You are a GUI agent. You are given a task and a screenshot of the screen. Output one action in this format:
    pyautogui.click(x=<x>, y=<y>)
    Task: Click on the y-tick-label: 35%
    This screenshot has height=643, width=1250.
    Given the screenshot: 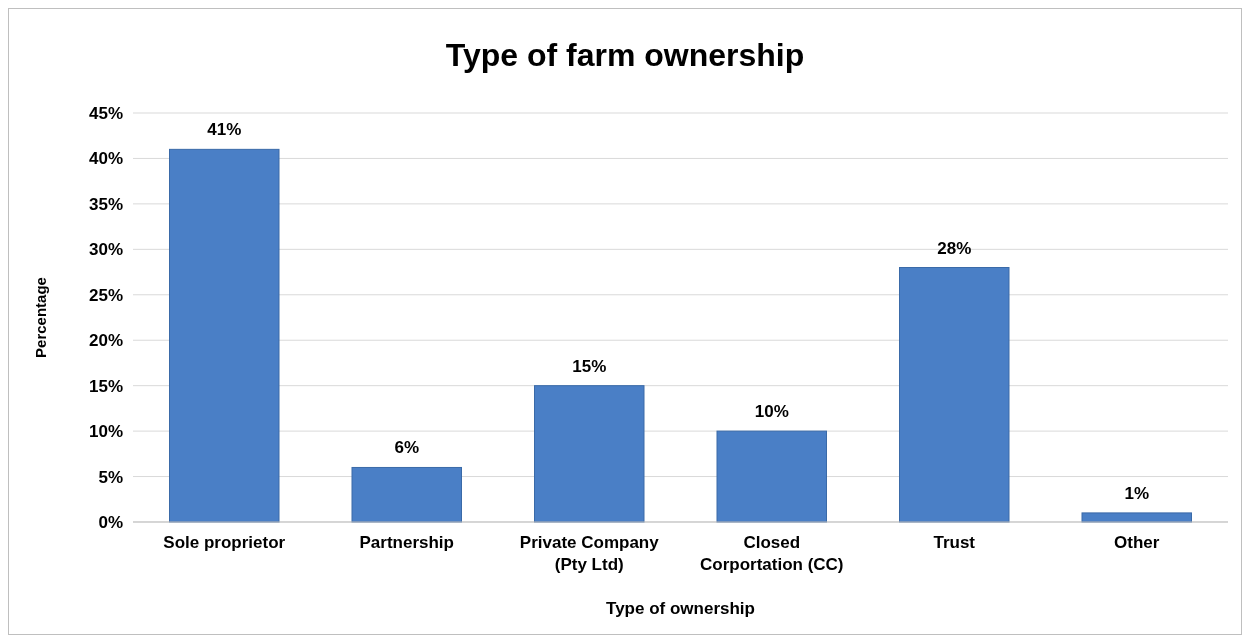 What is the action you would take?
    pyautogui.click(x=105, y=204)
    